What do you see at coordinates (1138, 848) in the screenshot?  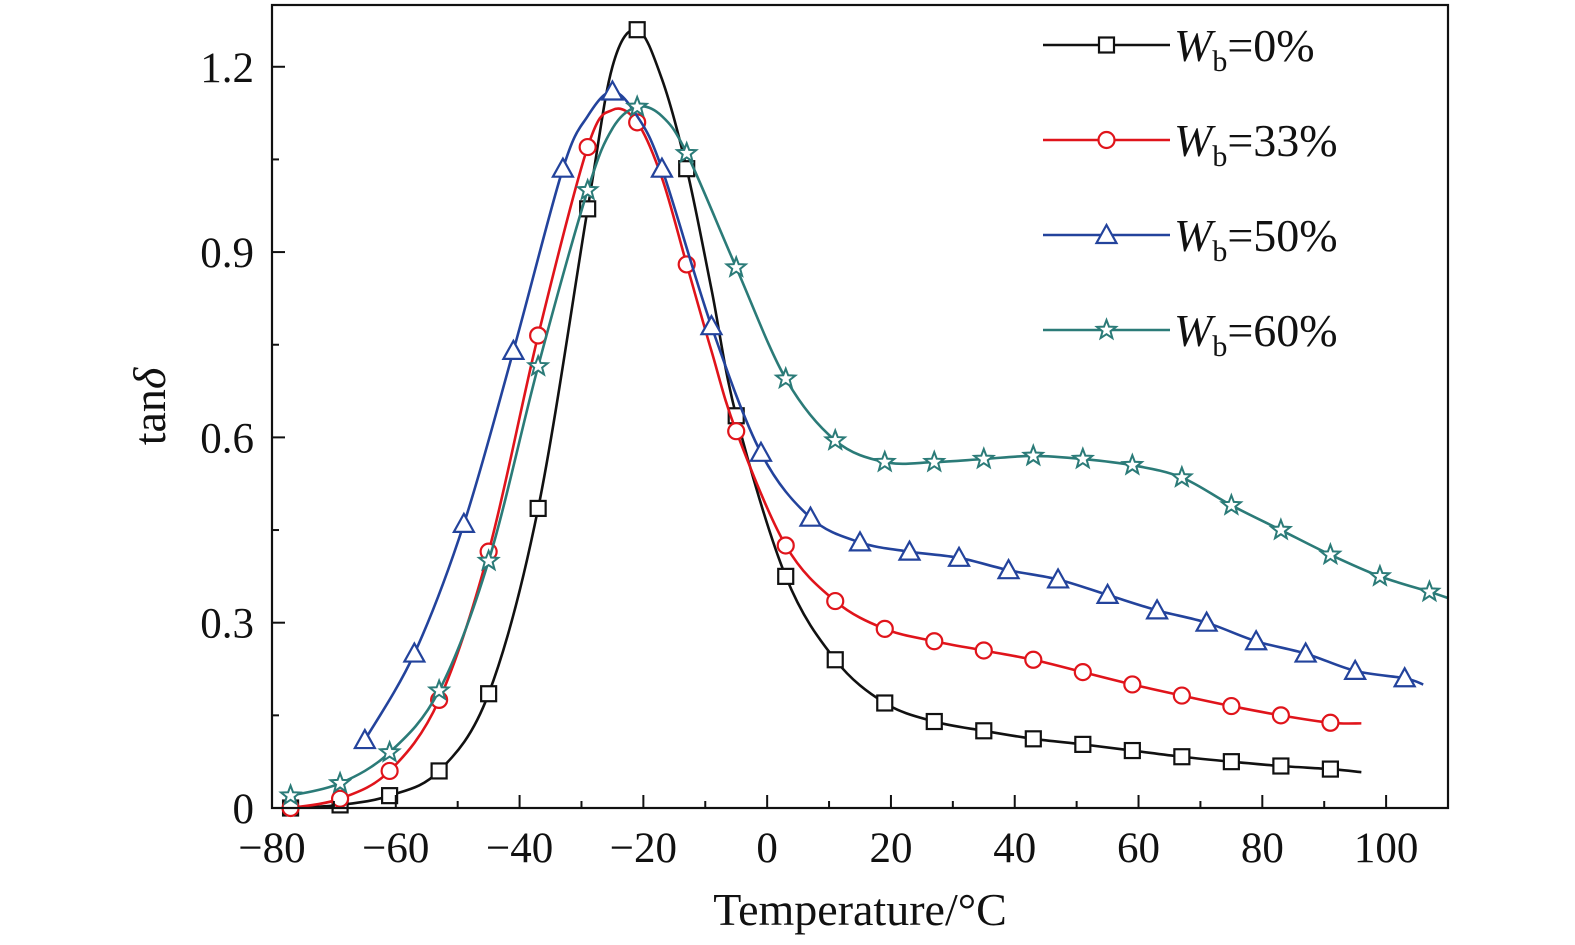 I see `x-tick-label: 60` at bounding box center [1138, 848].